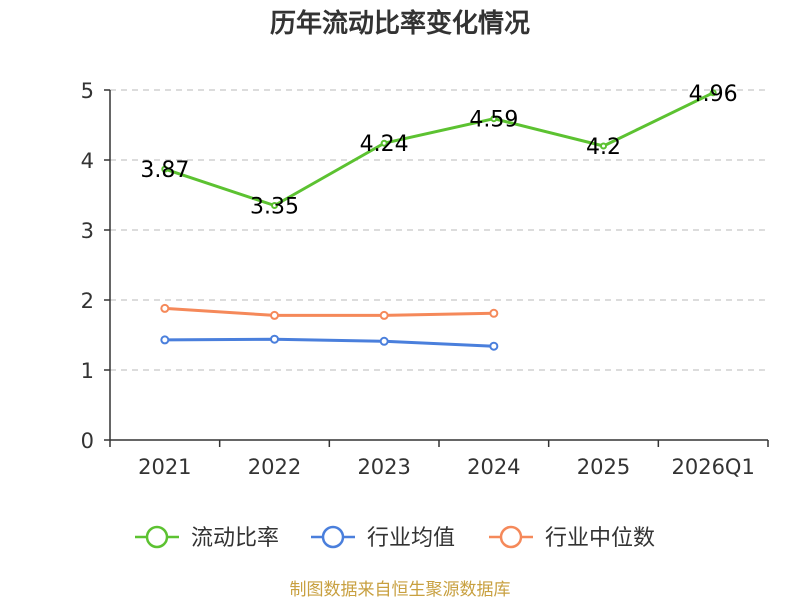 The height and width of the screenshot is (600, 800). I want to click on x-tick-label: 2023, so click(383, 467).